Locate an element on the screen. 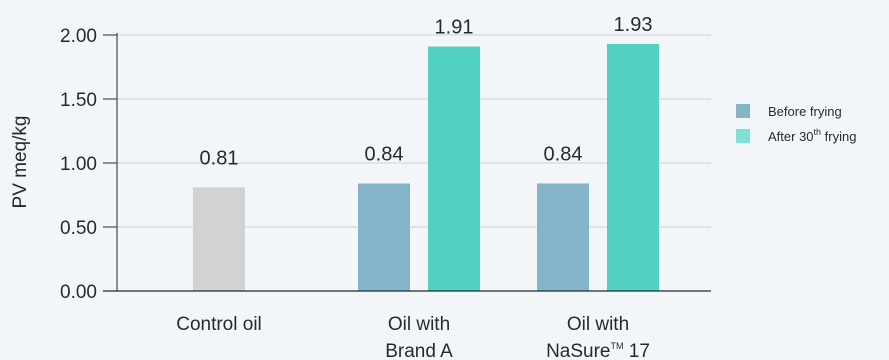 The image size is (889, 360). legend-label-after: After 30th frying is located at coordinates (812, 135).